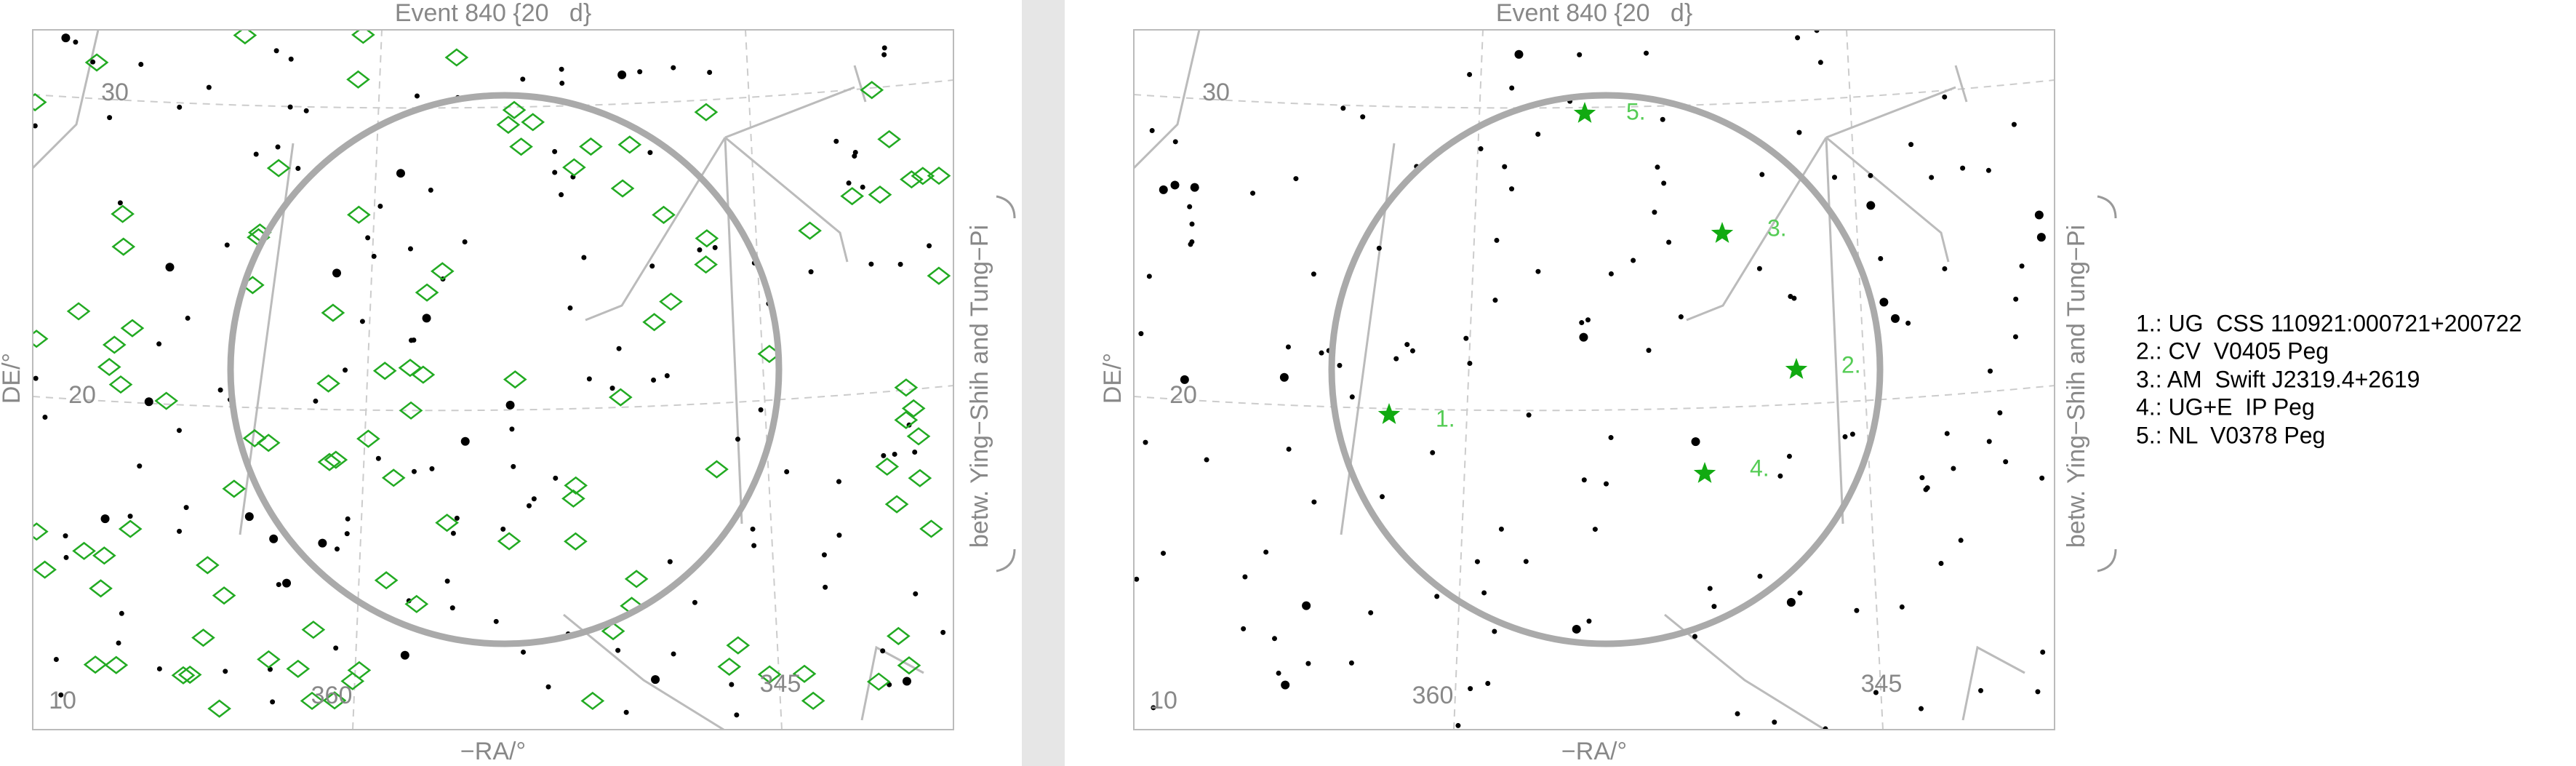  I want to click on grid-label: 345, so click(1882, 684).